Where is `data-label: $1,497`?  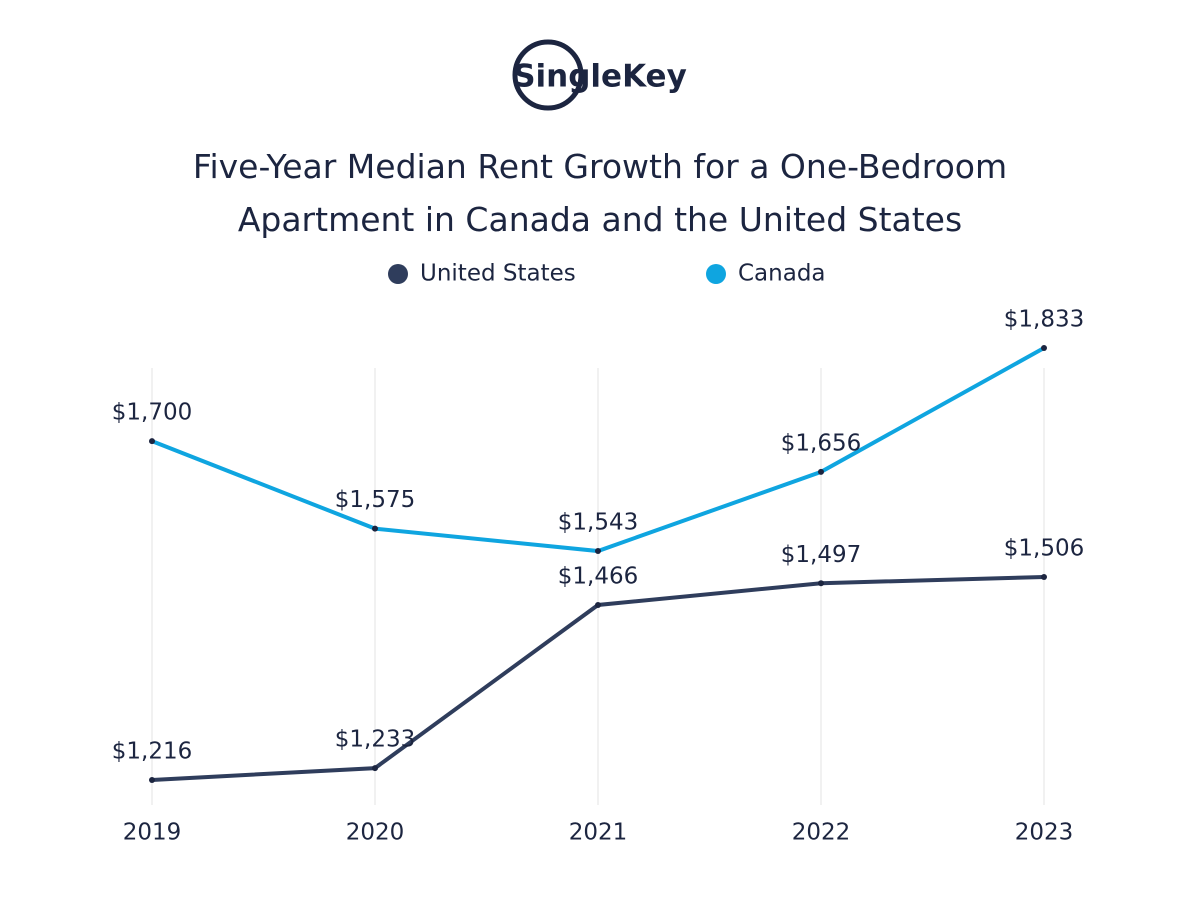
data-label: $1,497 is located at coordinates (821, 555).